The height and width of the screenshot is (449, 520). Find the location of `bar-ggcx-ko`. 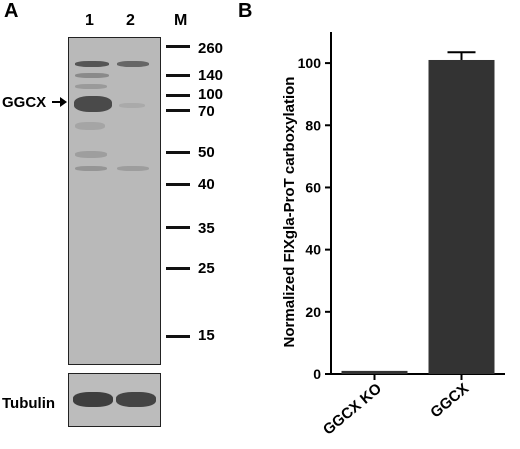

bar-ggcx-ko is located at coordinates (374, 372).